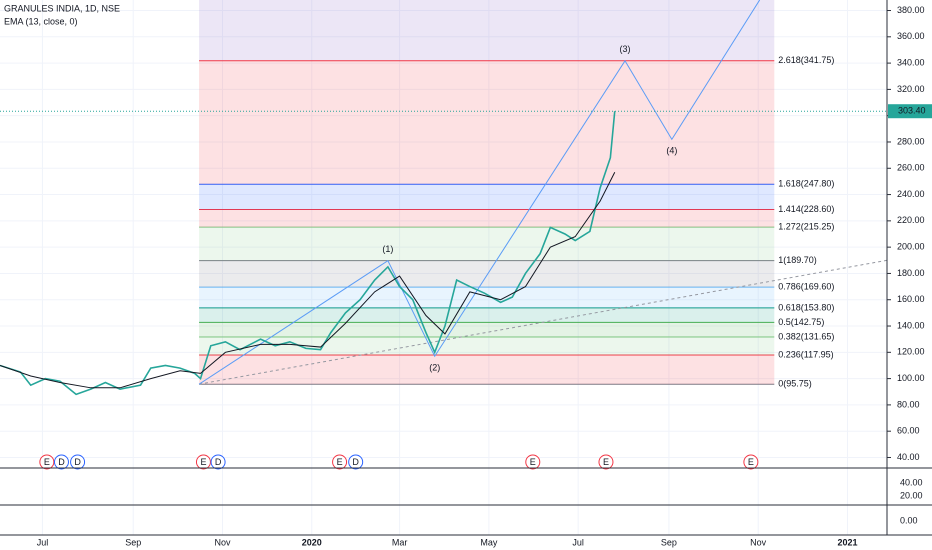 The height and width of the screenshot is (550, 932). Describe the element at coordinates (41, 21) in the screenshot. I see `indicator-legend: EMA (13, close, 0)` at that location.